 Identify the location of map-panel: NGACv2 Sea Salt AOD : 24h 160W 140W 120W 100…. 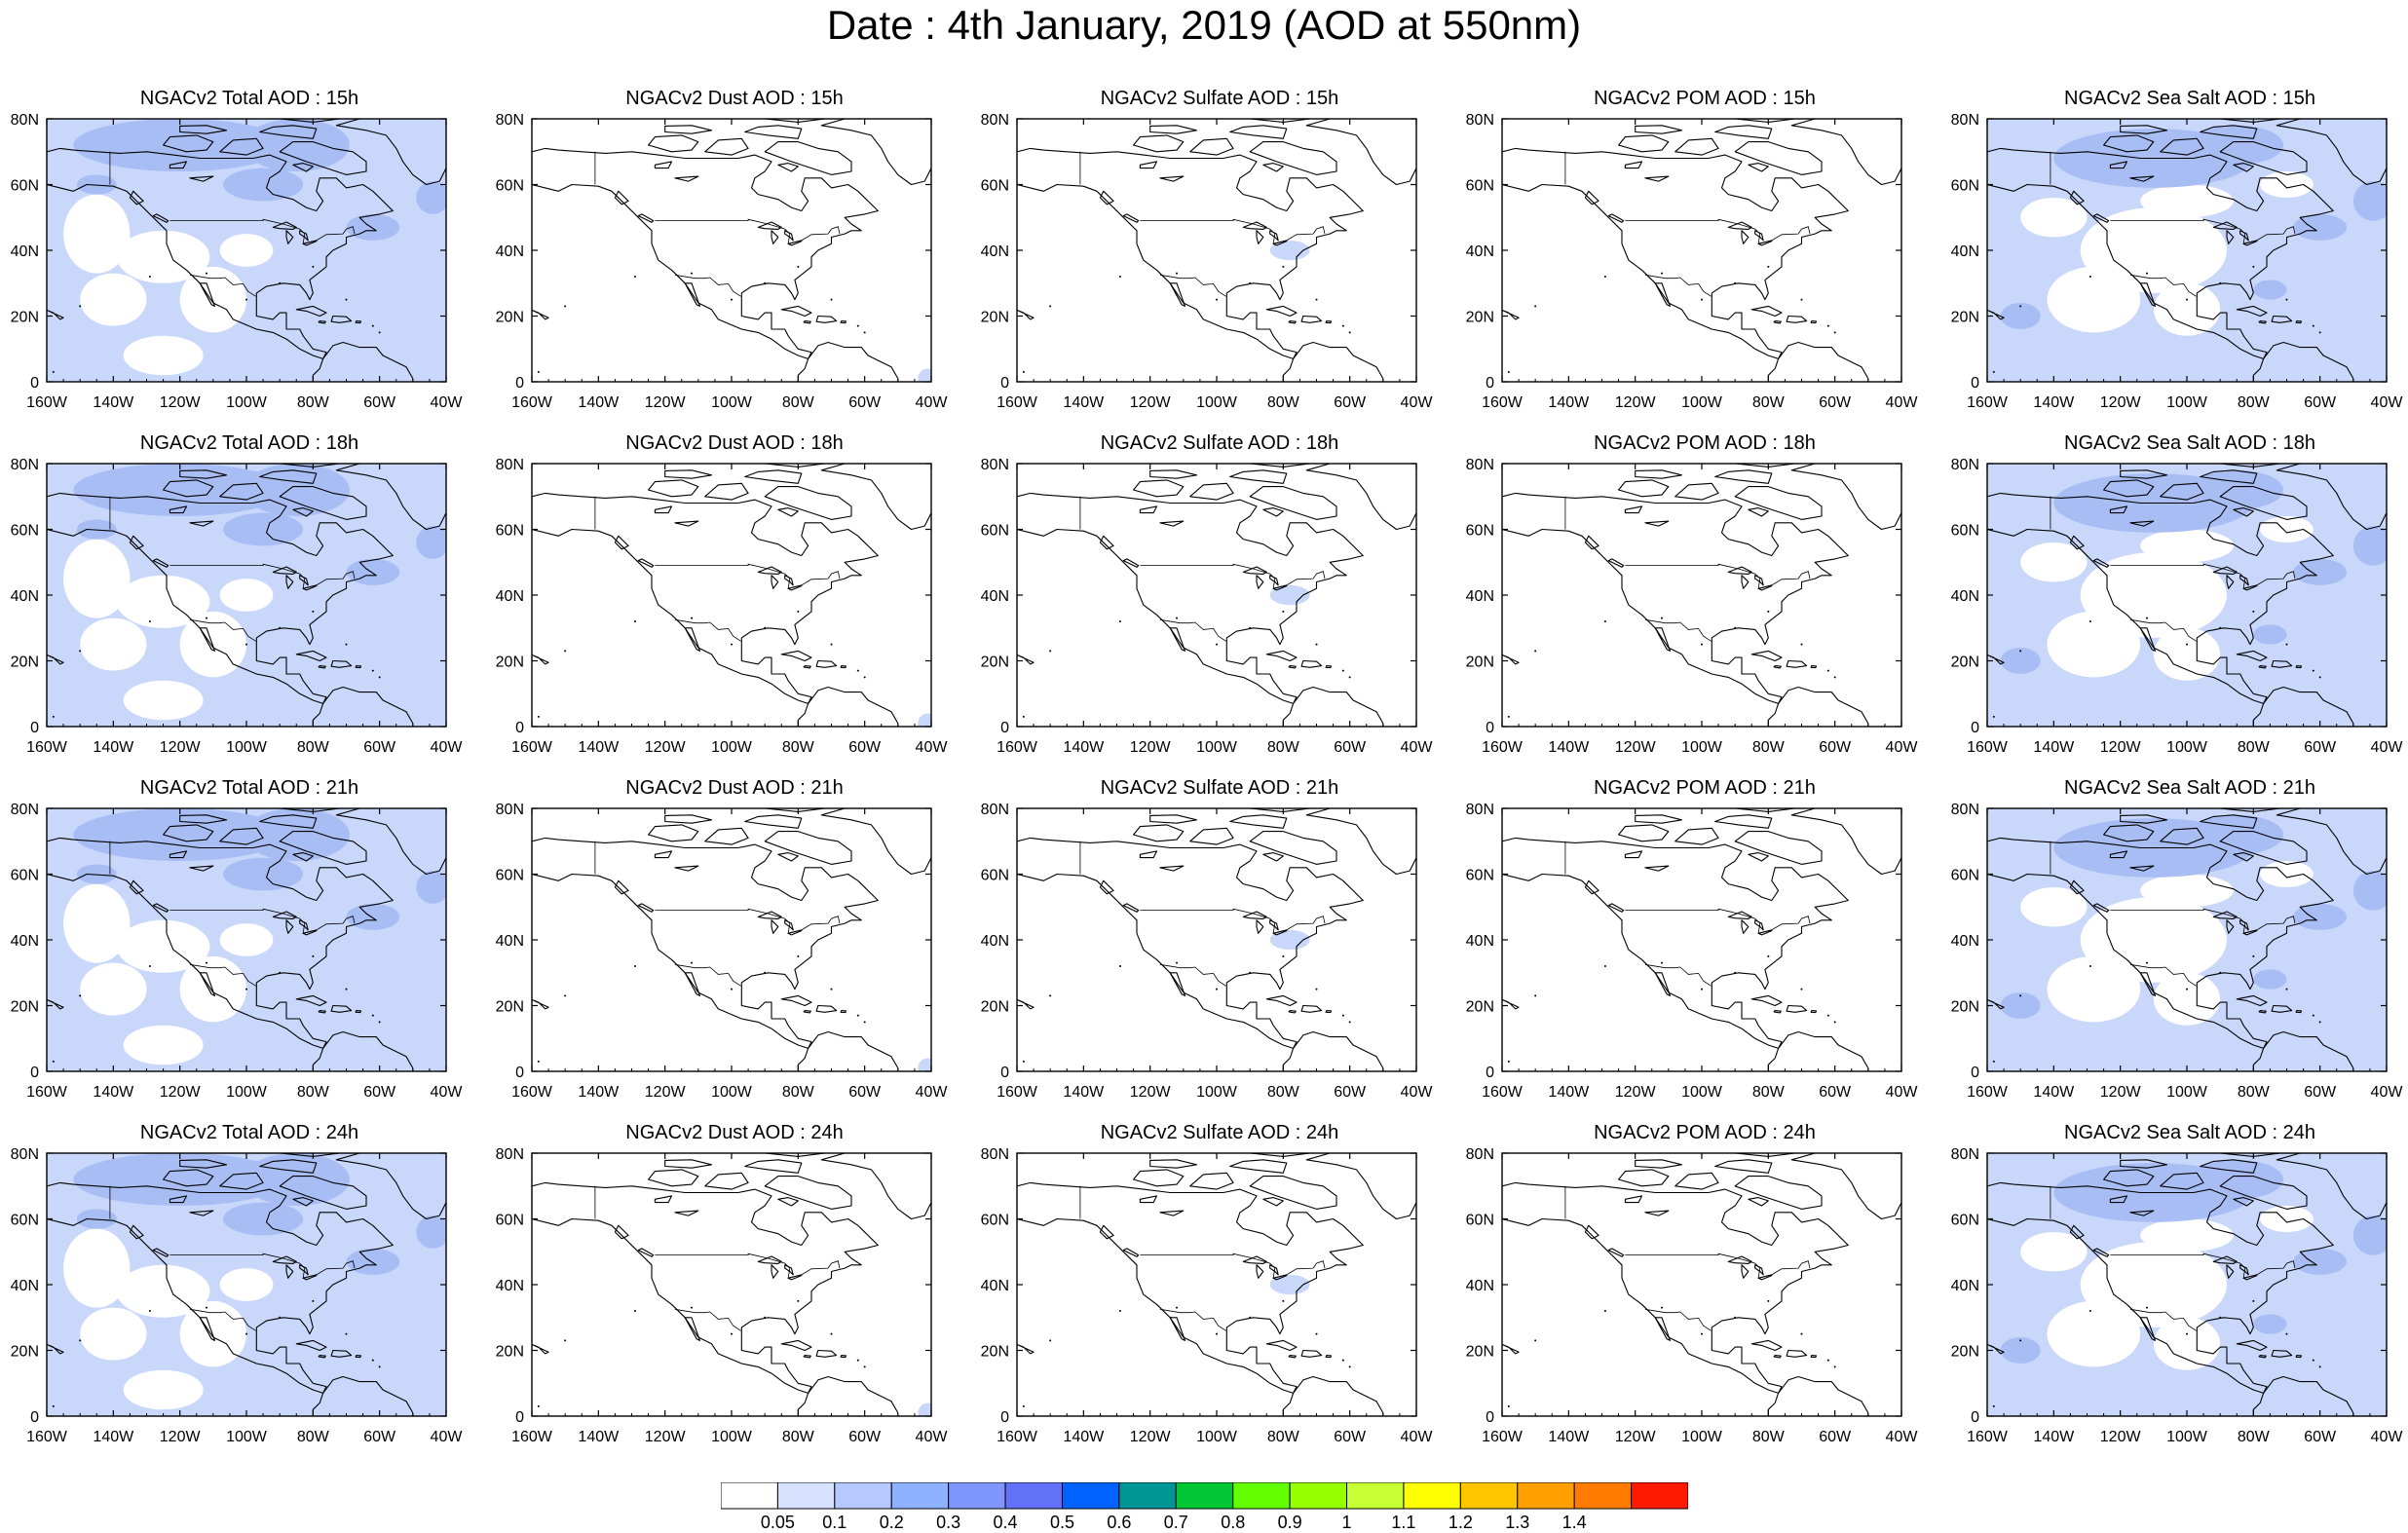
(2173, 1302).